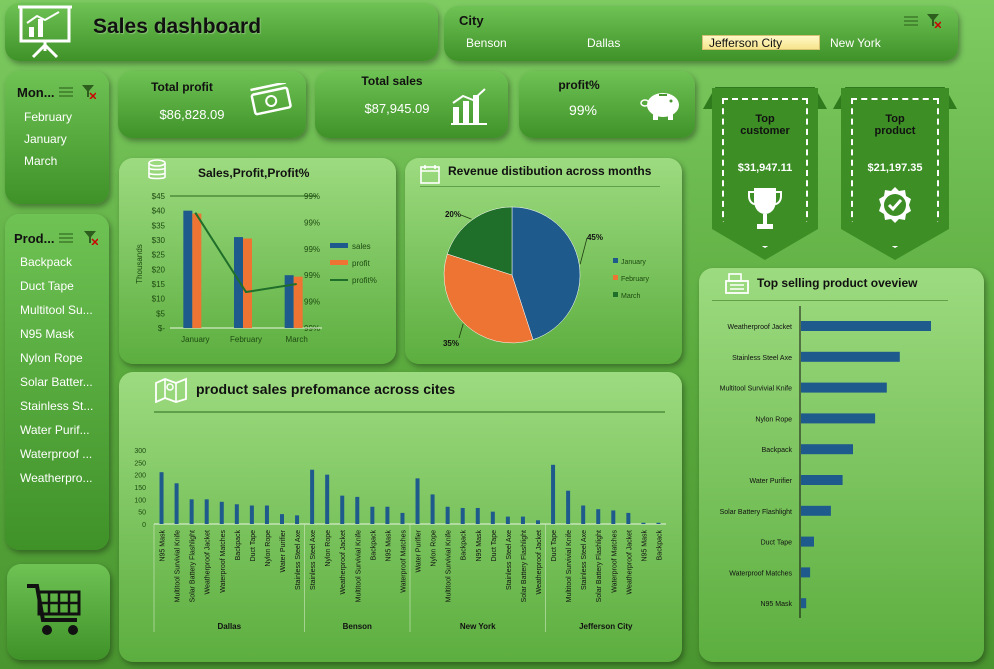  Describe the element at coordinates (245, 253) in the screenshot. I see `profit-pct-line` at that location.